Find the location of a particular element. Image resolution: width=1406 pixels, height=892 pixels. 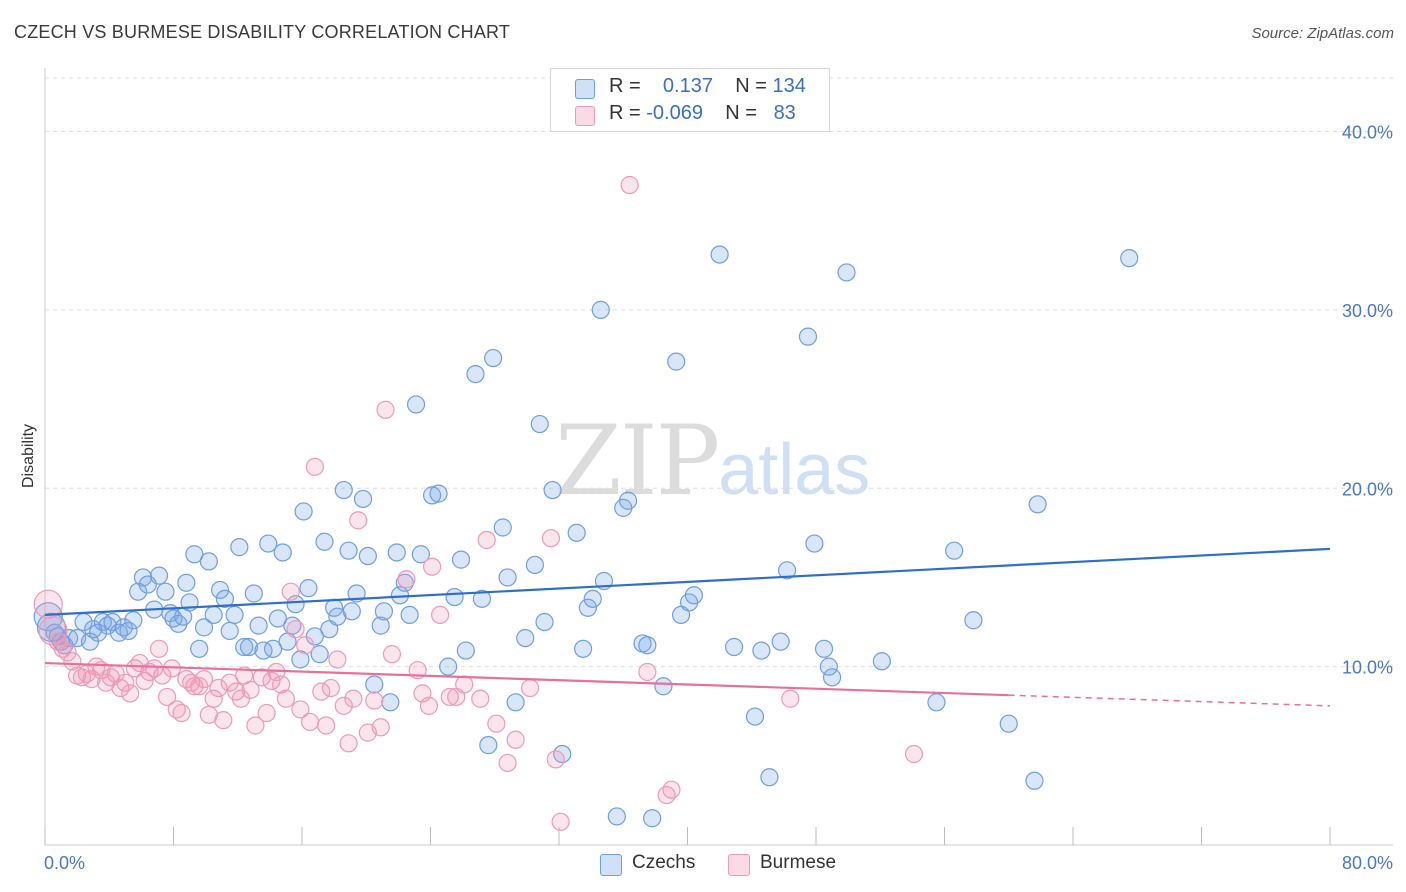

y-tick-label: 40.0% is located at coordinates (1367, 133).